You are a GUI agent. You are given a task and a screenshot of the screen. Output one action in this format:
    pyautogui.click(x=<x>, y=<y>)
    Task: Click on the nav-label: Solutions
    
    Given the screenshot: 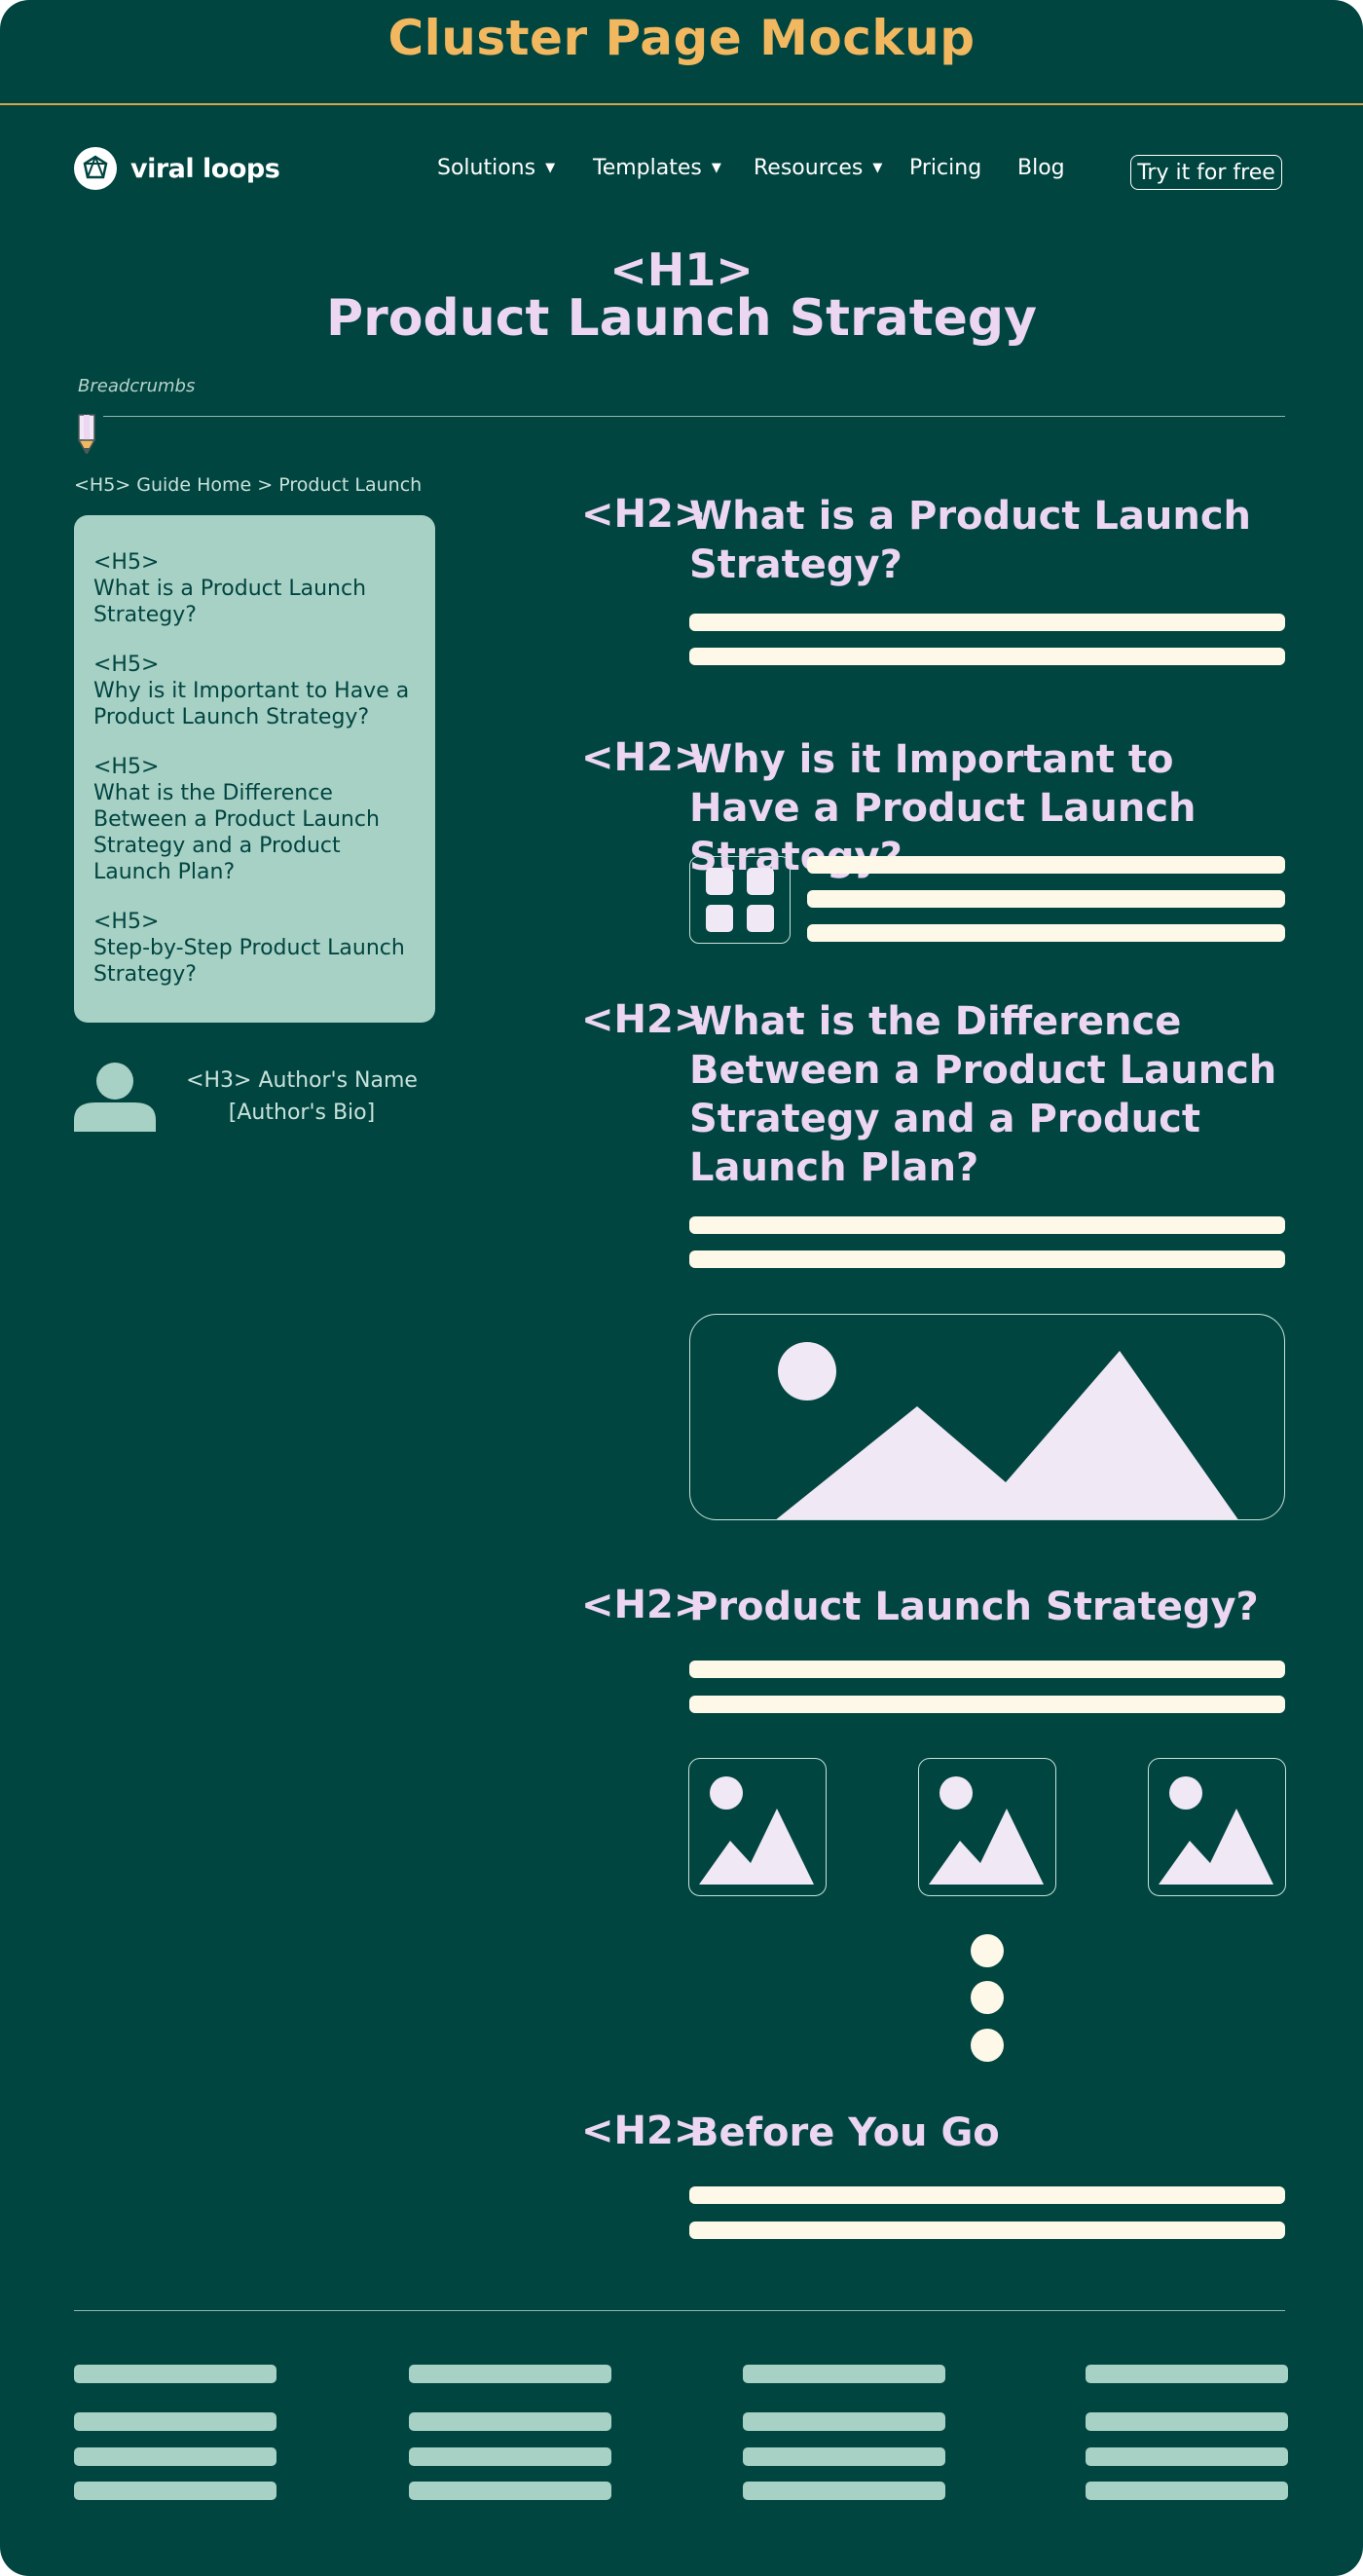 What is the action you would take?
    pyautogui.click(x=486, y=168)
    